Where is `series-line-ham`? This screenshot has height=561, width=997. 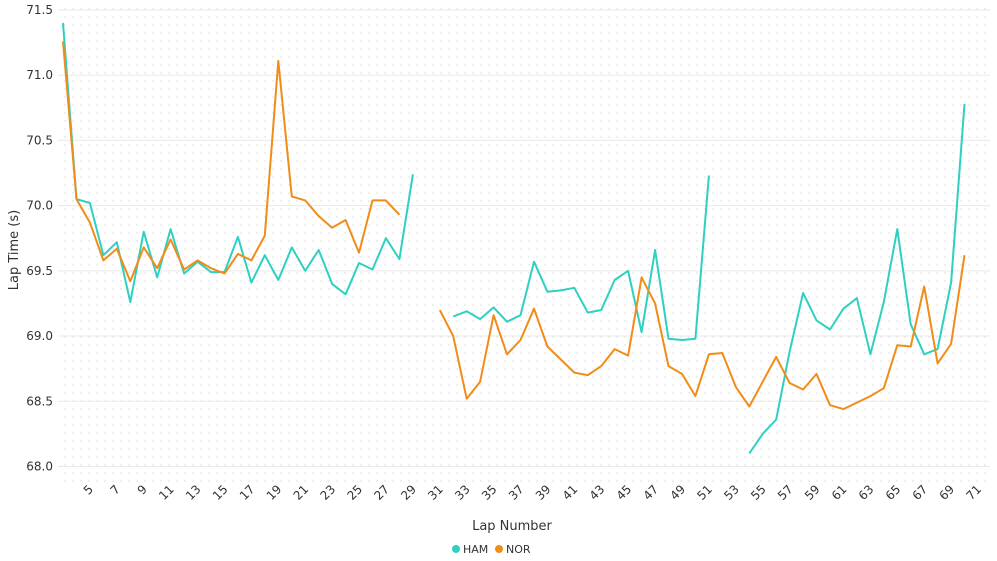
series-line-ham is located at coordinates (581, 258).